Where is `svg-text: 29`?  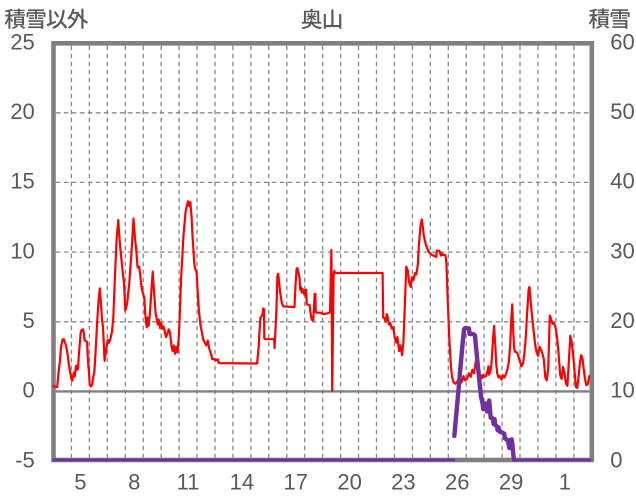 svg-text: 29 is located at coordinates (511, 482).